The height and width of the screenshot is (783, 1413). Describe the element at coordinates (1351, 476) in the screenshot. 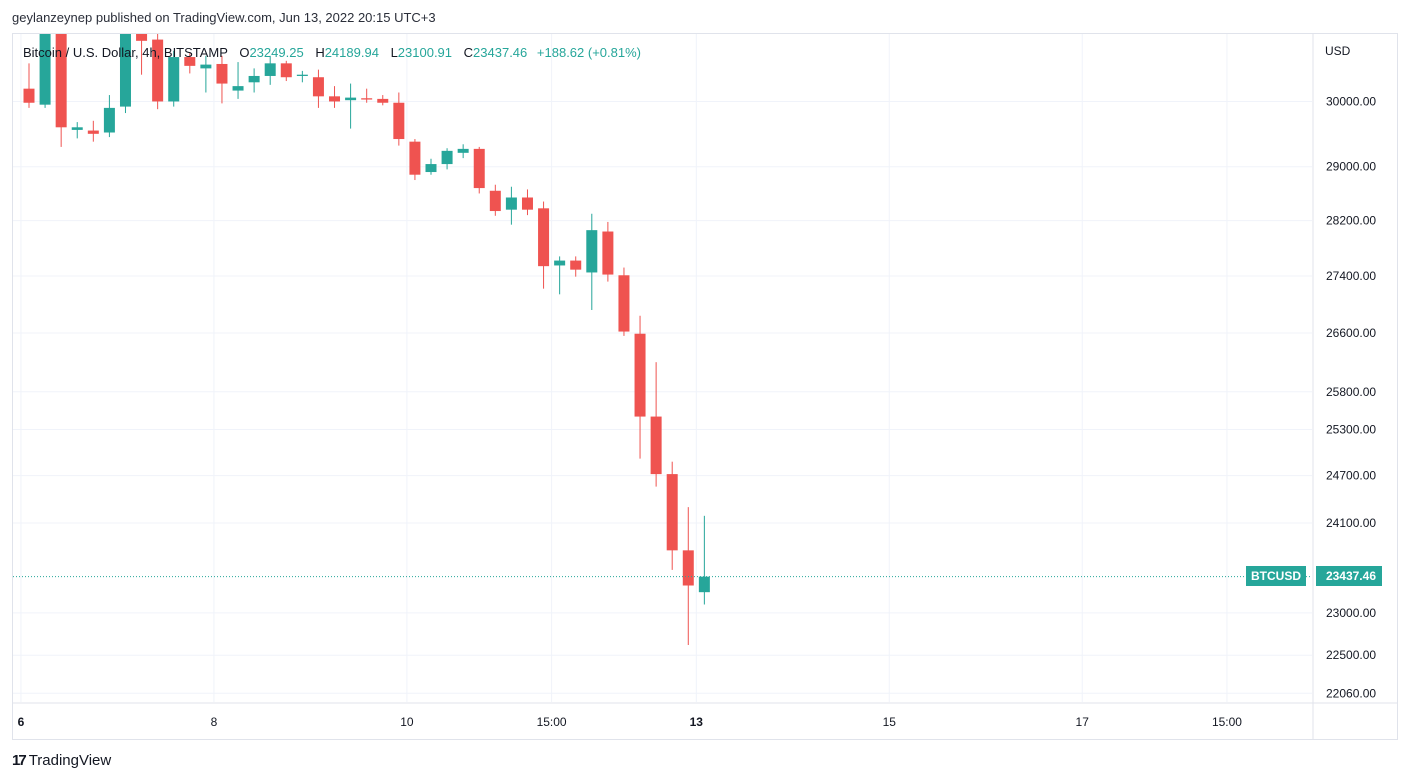

I see `price-tick-label: 24700.00` at that location.